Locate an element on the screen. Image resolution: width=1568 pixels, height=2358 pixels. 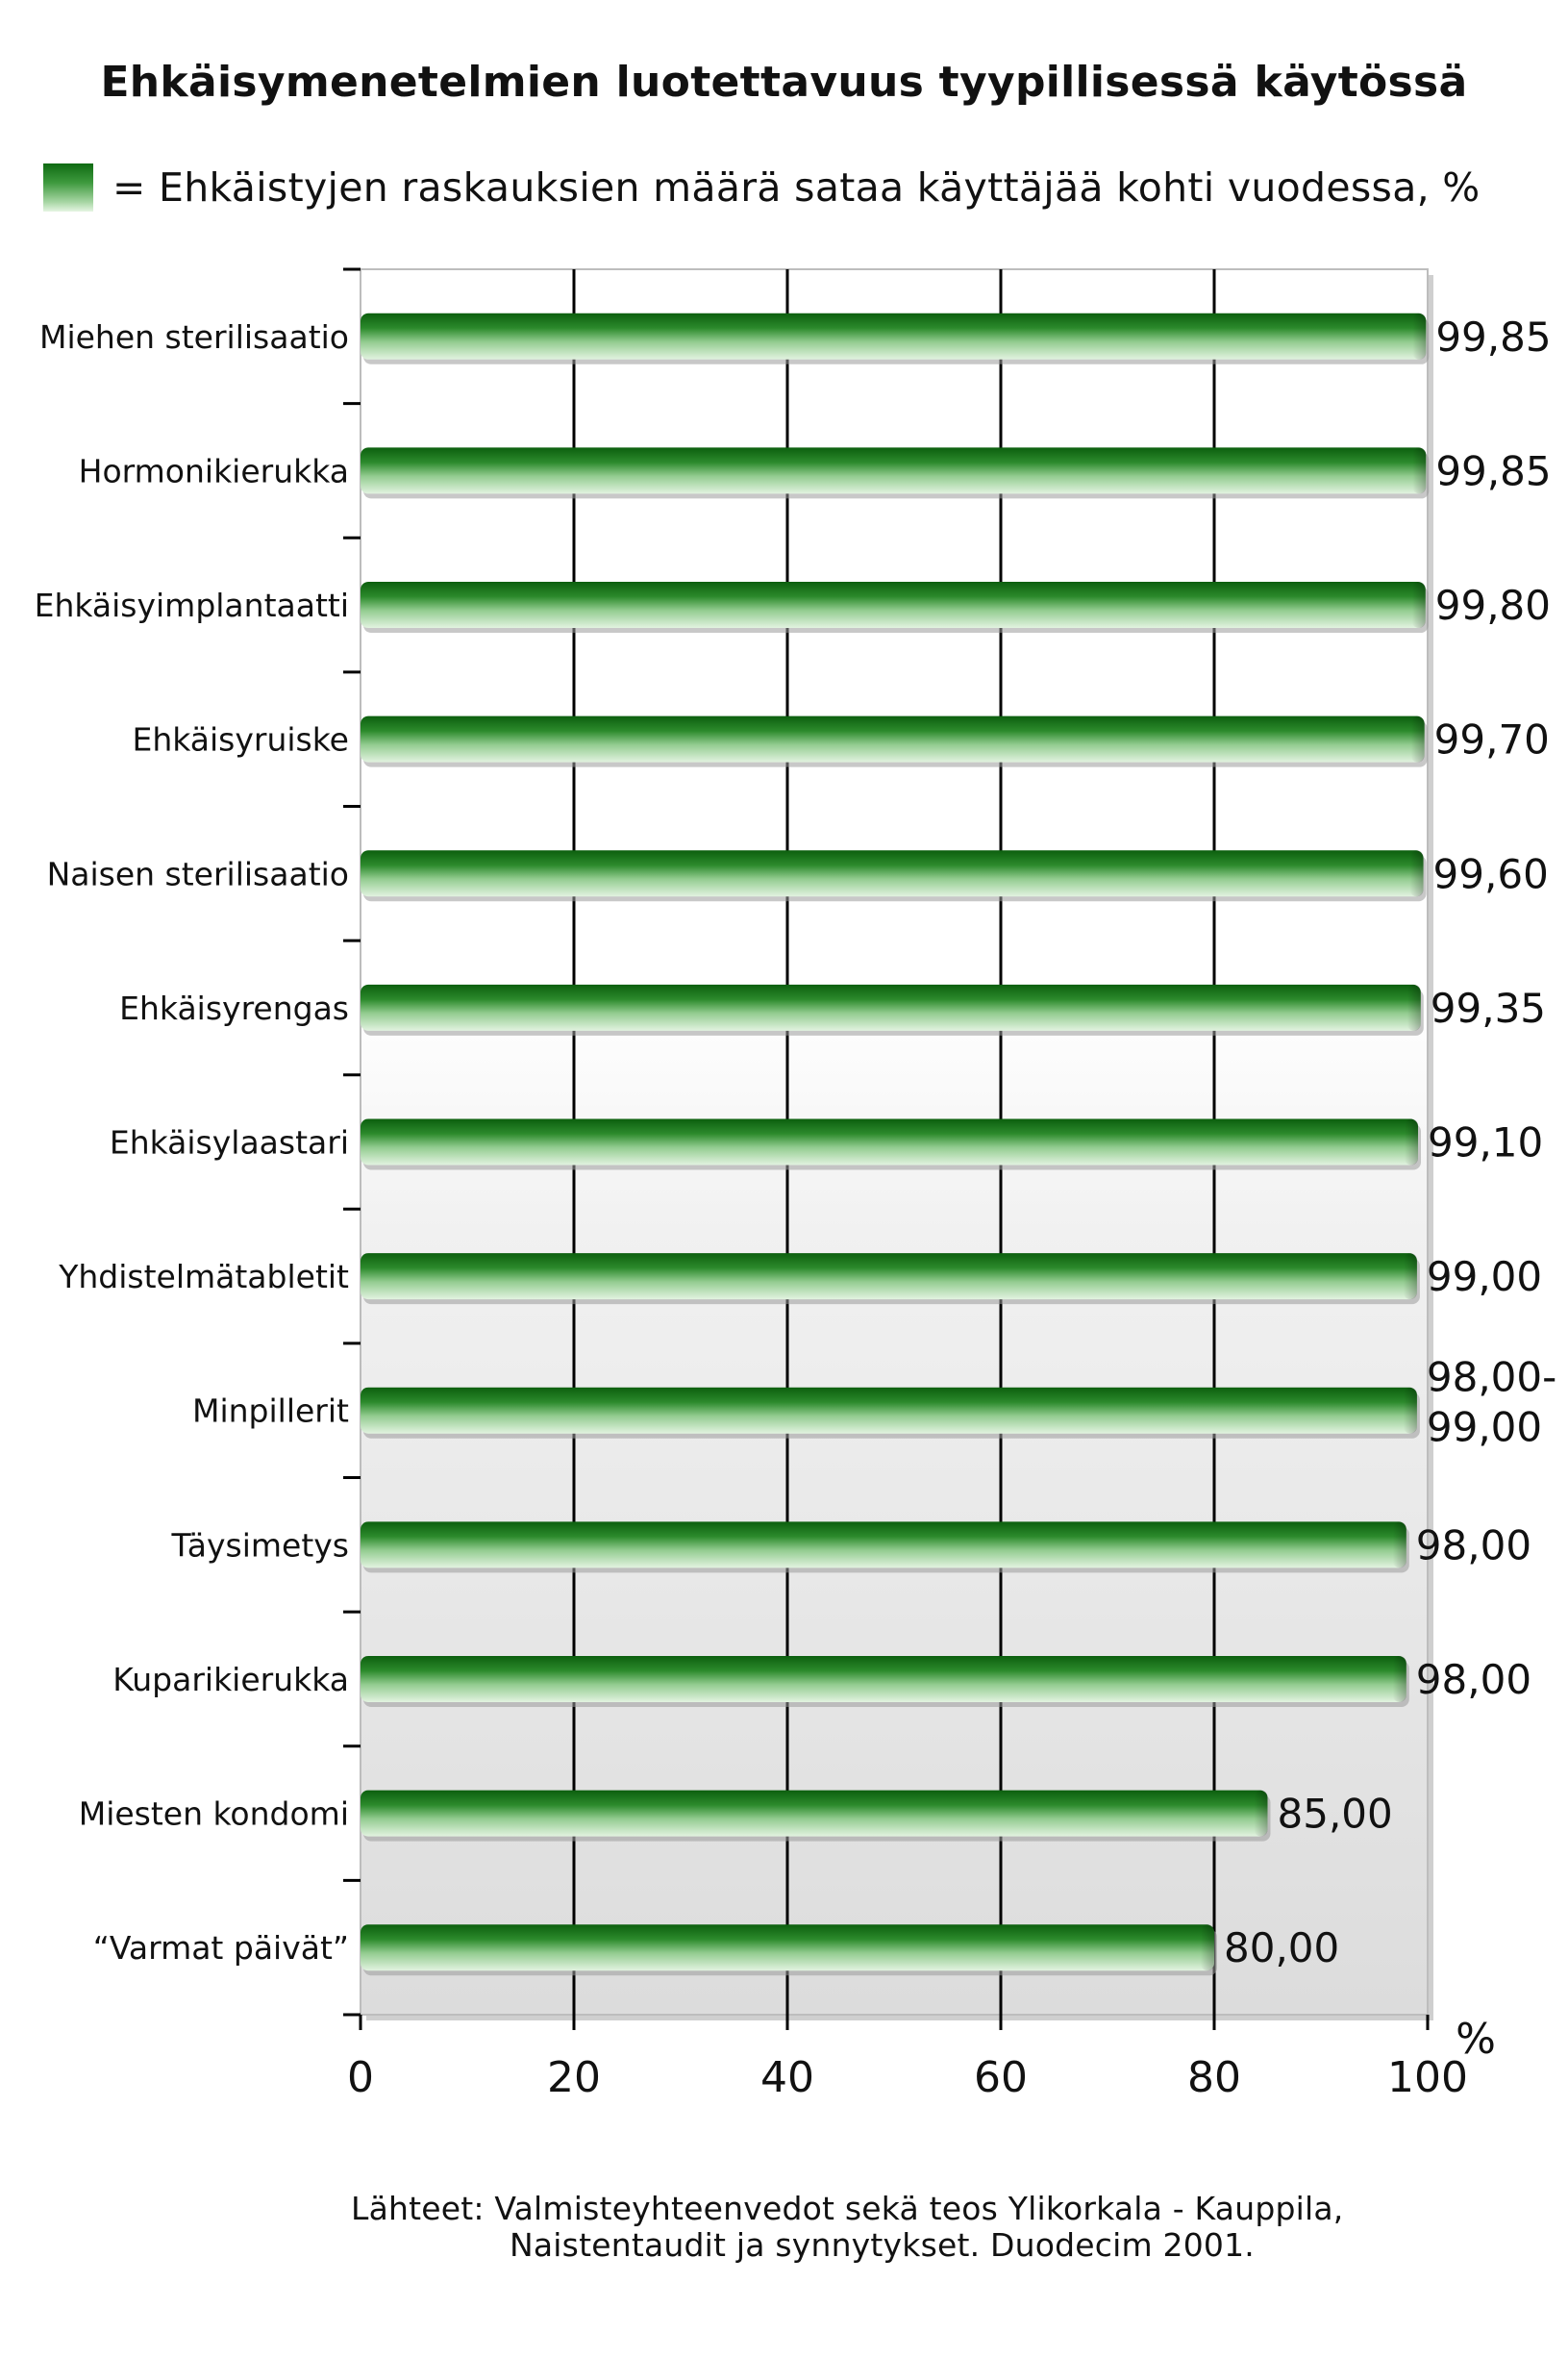
value-label: 85,00 is located at coordinates (1335, 1815).